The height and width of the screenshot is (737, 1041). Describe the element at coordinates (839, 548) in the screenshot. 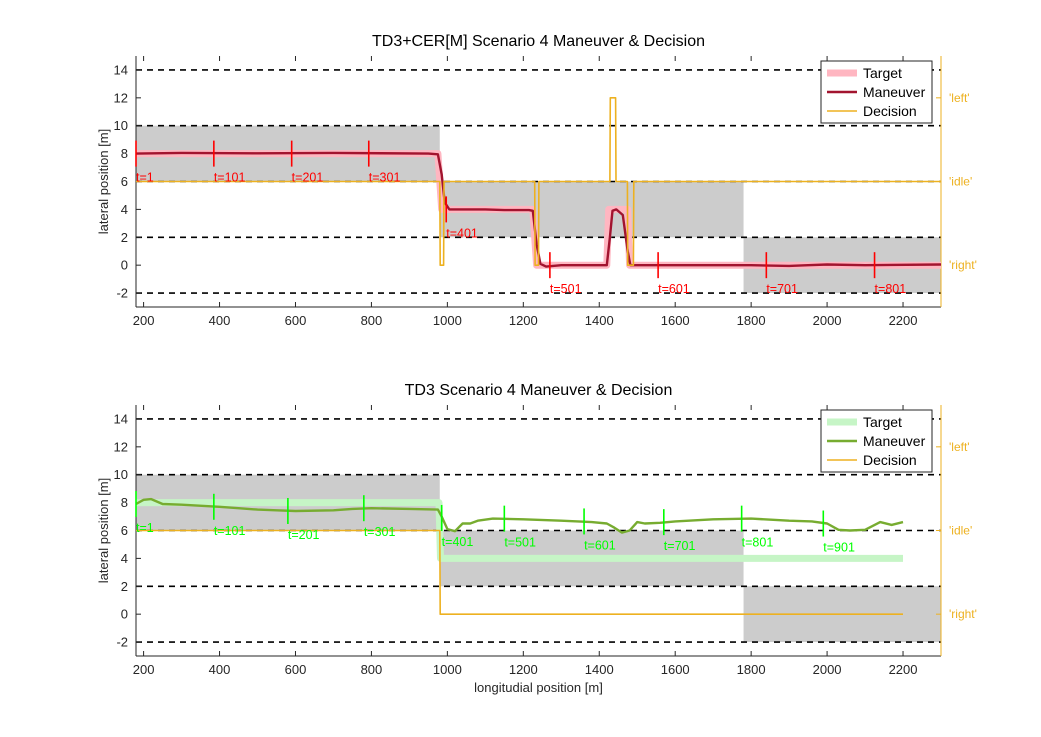

I see `time-marker-label: t=901` at that location.